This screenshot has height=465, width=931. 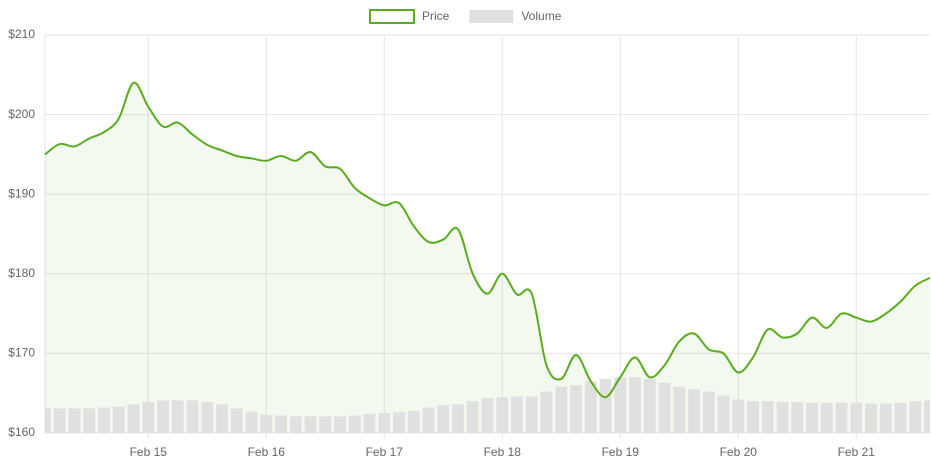 I want to click on x-tick-label: Feb 21, so click(x=857, y=452).